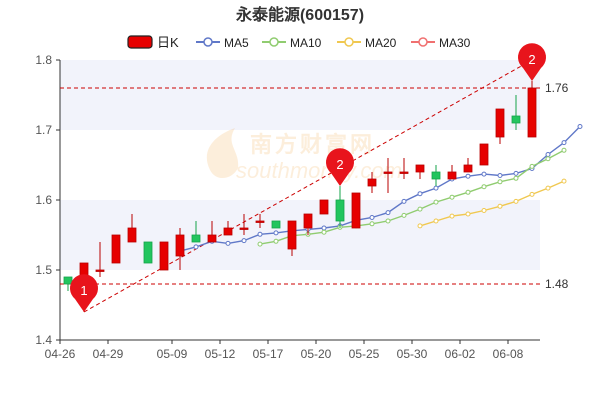 This screenshot has height=405, width=600. What do you see at coordinates (492, 203) in the screenshot?
I see `ma-line-ma20` at bounding box center [492, 203].